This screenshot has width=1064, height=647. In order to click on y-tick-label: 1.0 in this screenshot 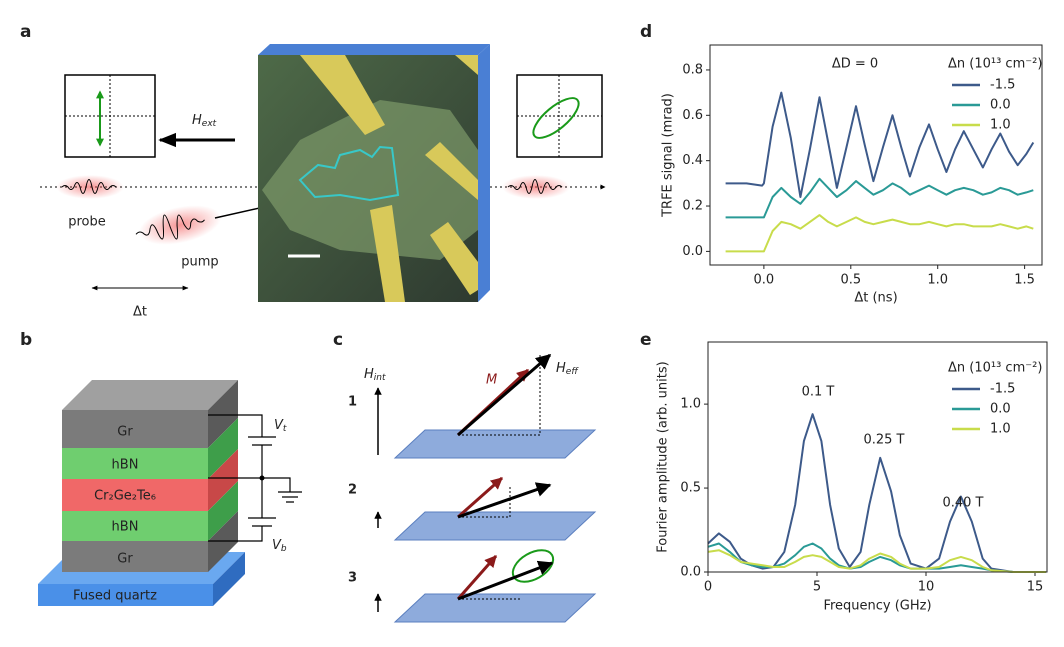, I will do `click(690, 404)`.